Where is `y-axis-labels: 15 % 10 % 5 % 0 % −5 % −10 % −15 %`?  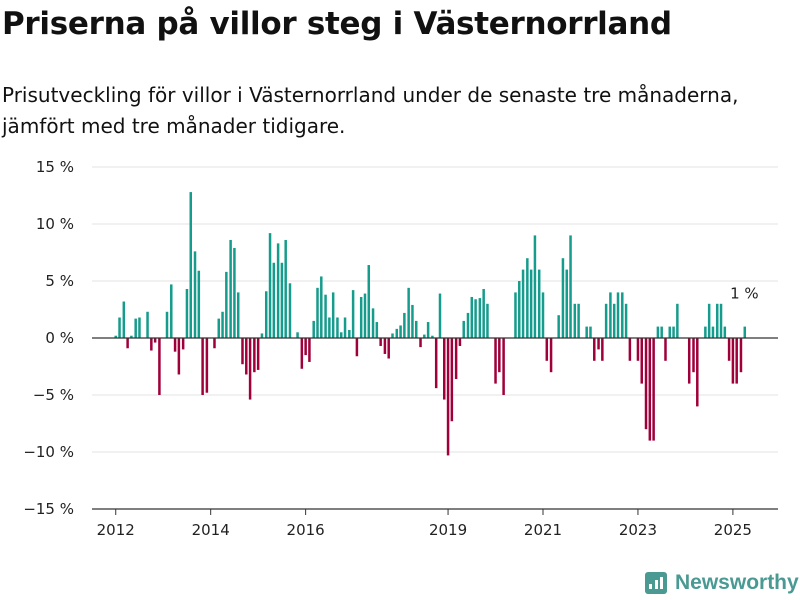 y-axis-labels: 15 % 10 % 5 % 0 % −5 % −10 % −15 % is located at coordinates (48, 338).